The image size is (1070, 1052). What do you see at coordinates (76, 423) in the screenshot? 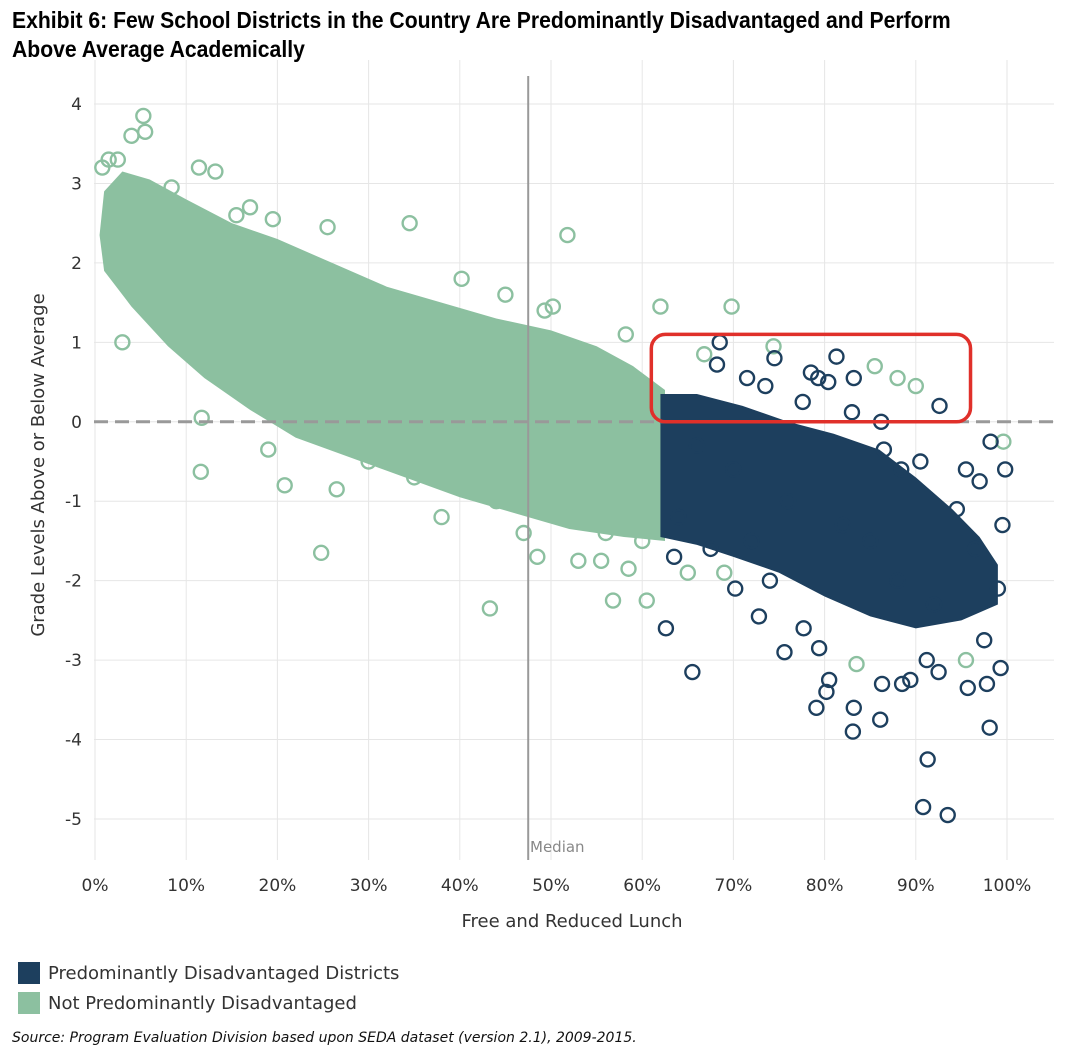
I see `y-tick-label: 0` at bounding box center [76, 423].